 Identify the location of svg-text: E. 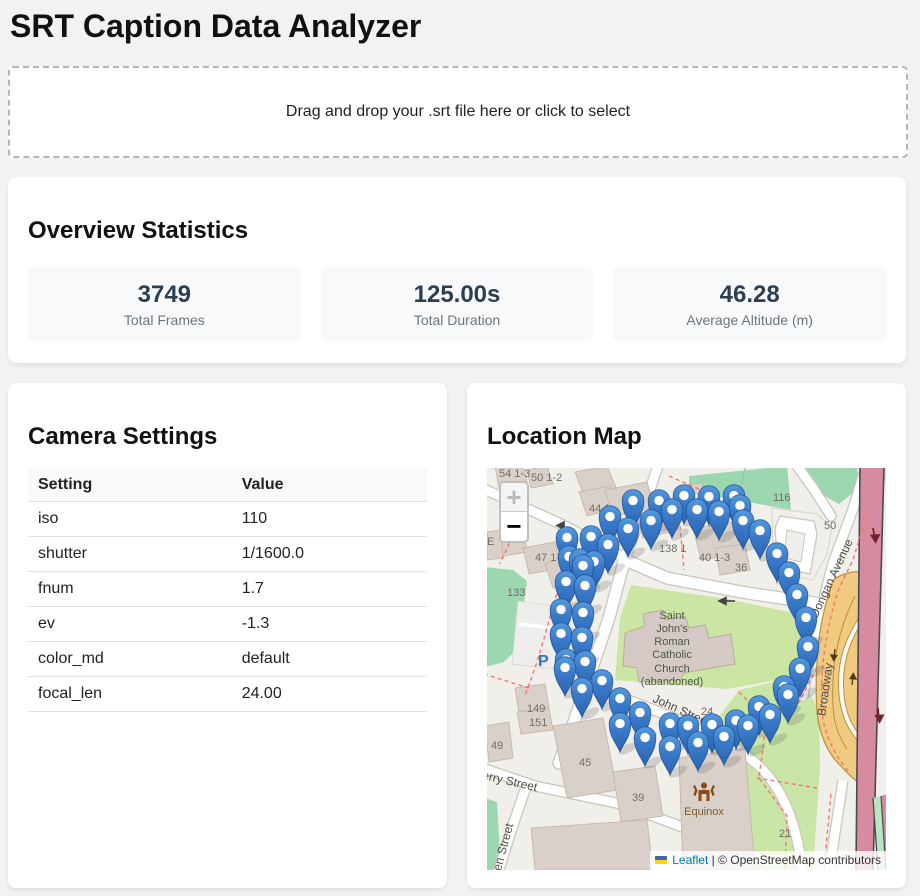
(490, 542).